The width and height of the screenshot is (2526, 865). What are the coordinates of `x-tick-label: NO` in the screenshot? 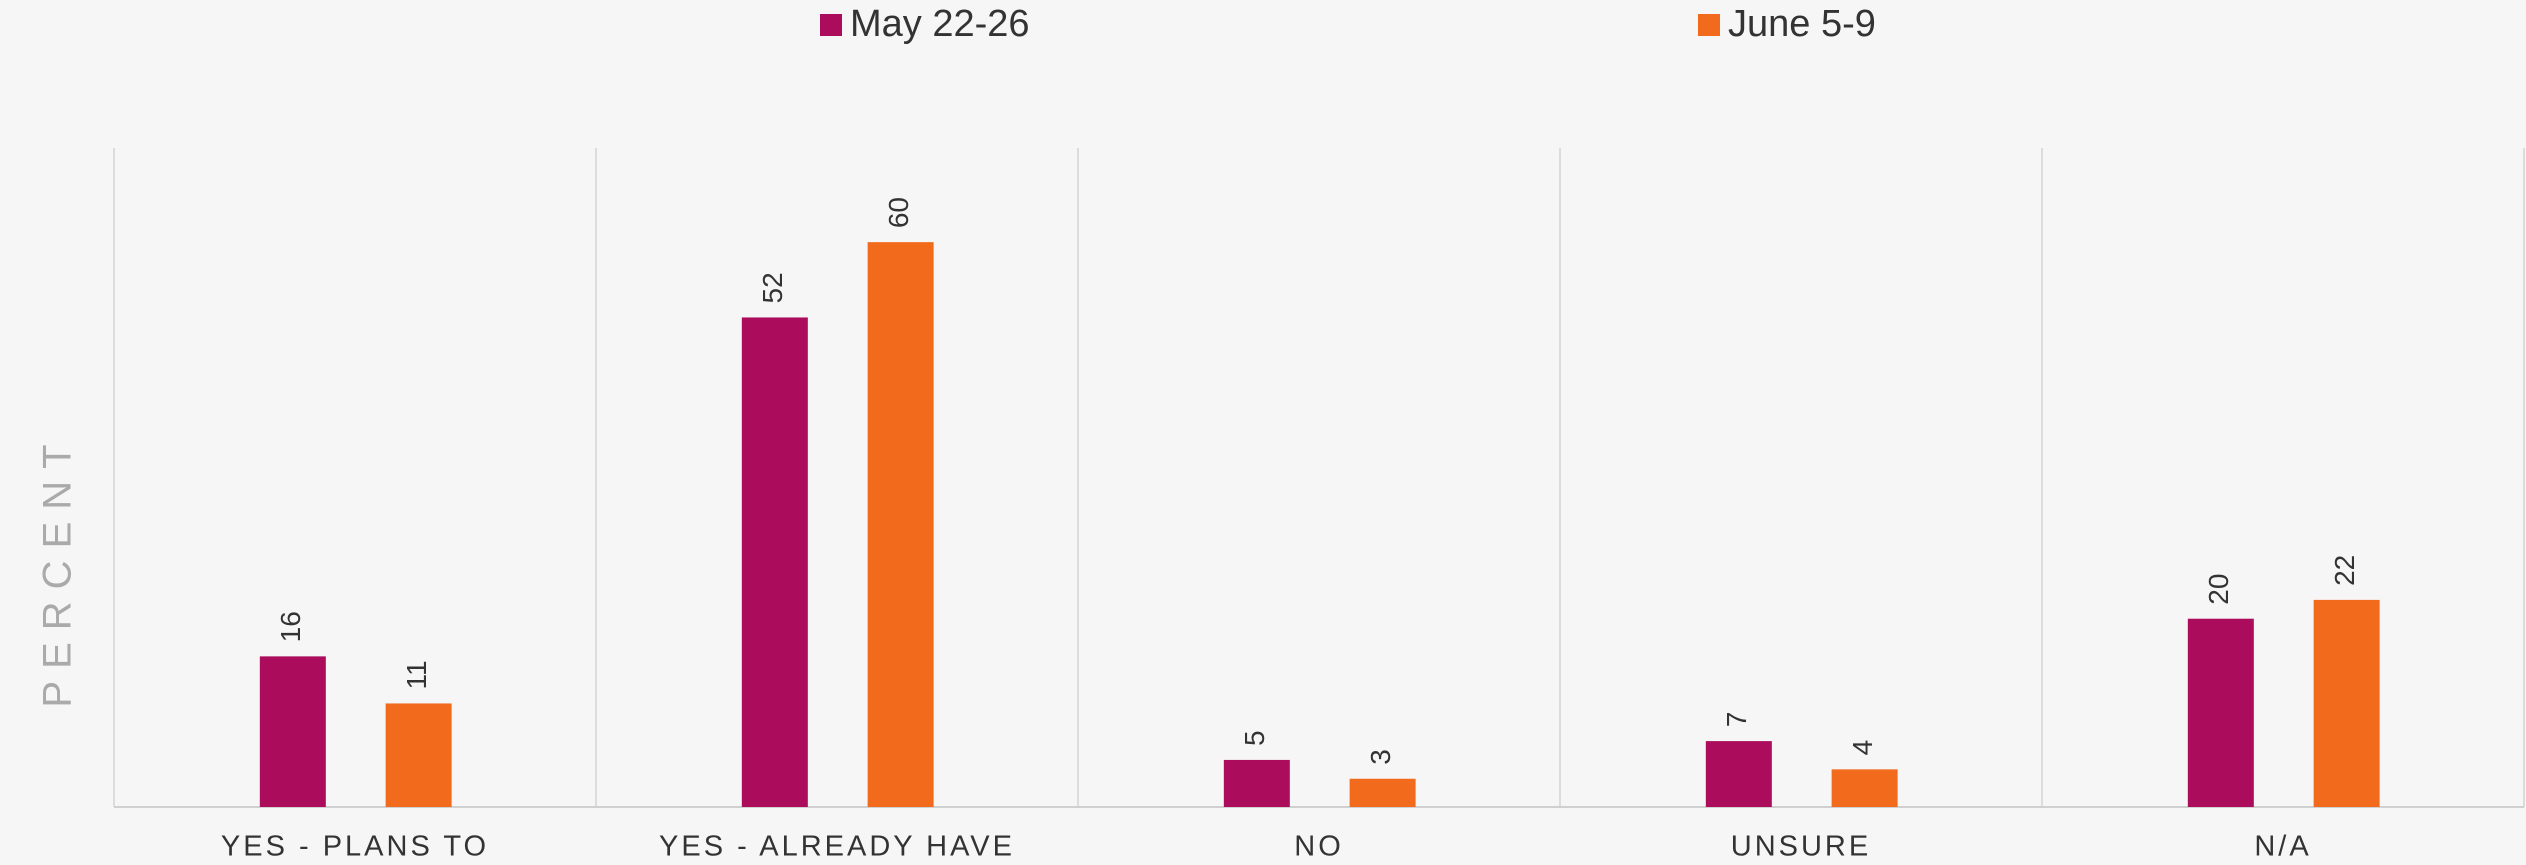 It's located at (1319, 847).